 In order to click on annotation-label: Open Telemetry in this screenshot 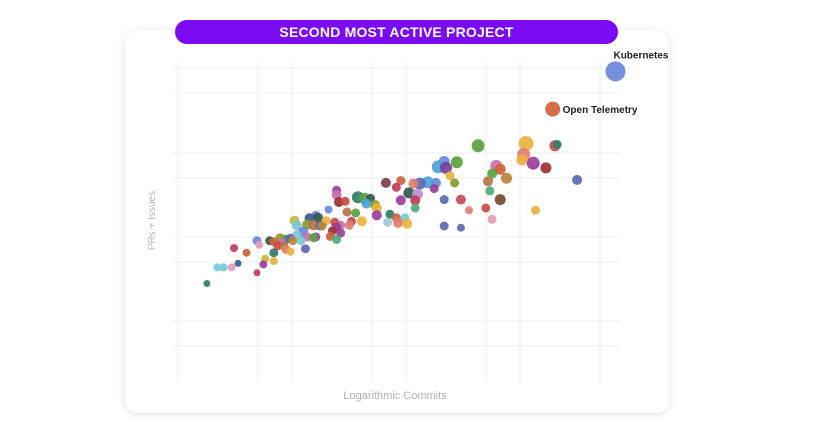, I will do `click(600, 110)`.